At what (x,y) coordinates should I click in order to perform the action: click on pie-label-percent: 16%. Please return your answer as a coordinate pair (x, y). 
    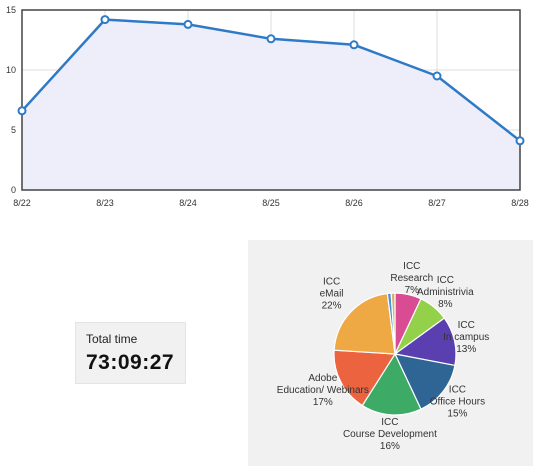
    Looking at the image, I should click on (390, 446).